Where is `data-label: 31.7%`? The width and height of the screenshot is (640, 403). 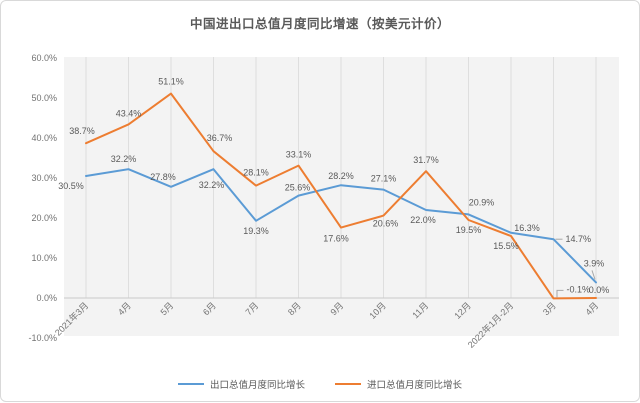
data-label: 31.7% is located at coordinates (426, 160).